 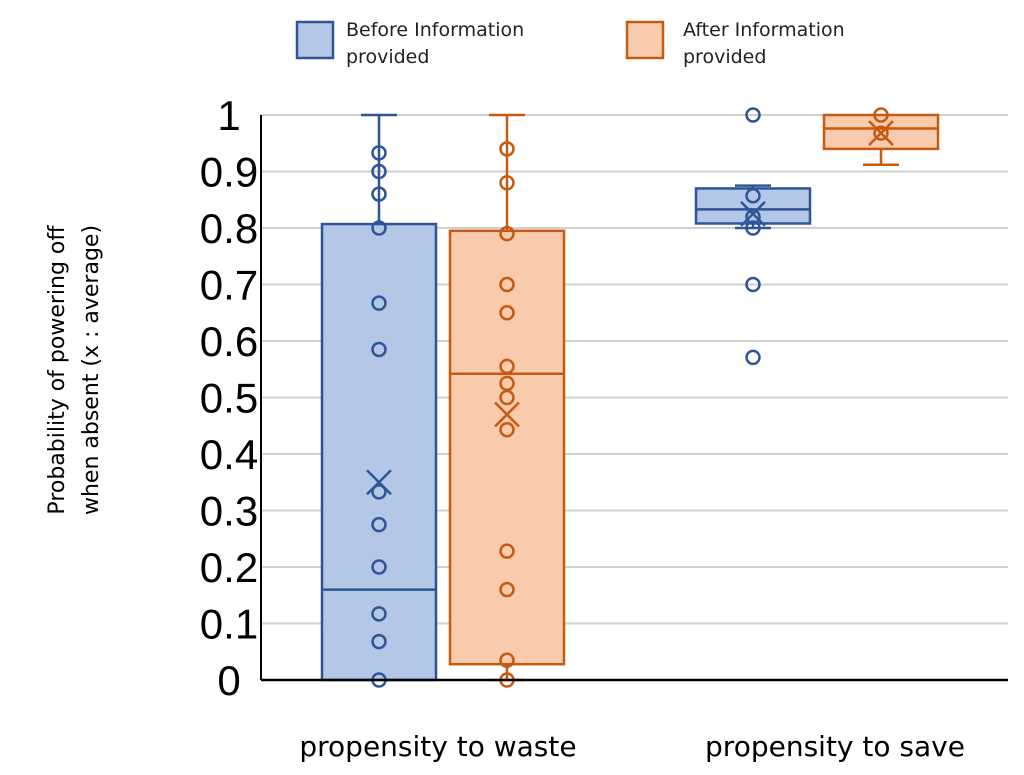 I want to click on legend-label-before-line2: provided, so click(x=387, y=57).